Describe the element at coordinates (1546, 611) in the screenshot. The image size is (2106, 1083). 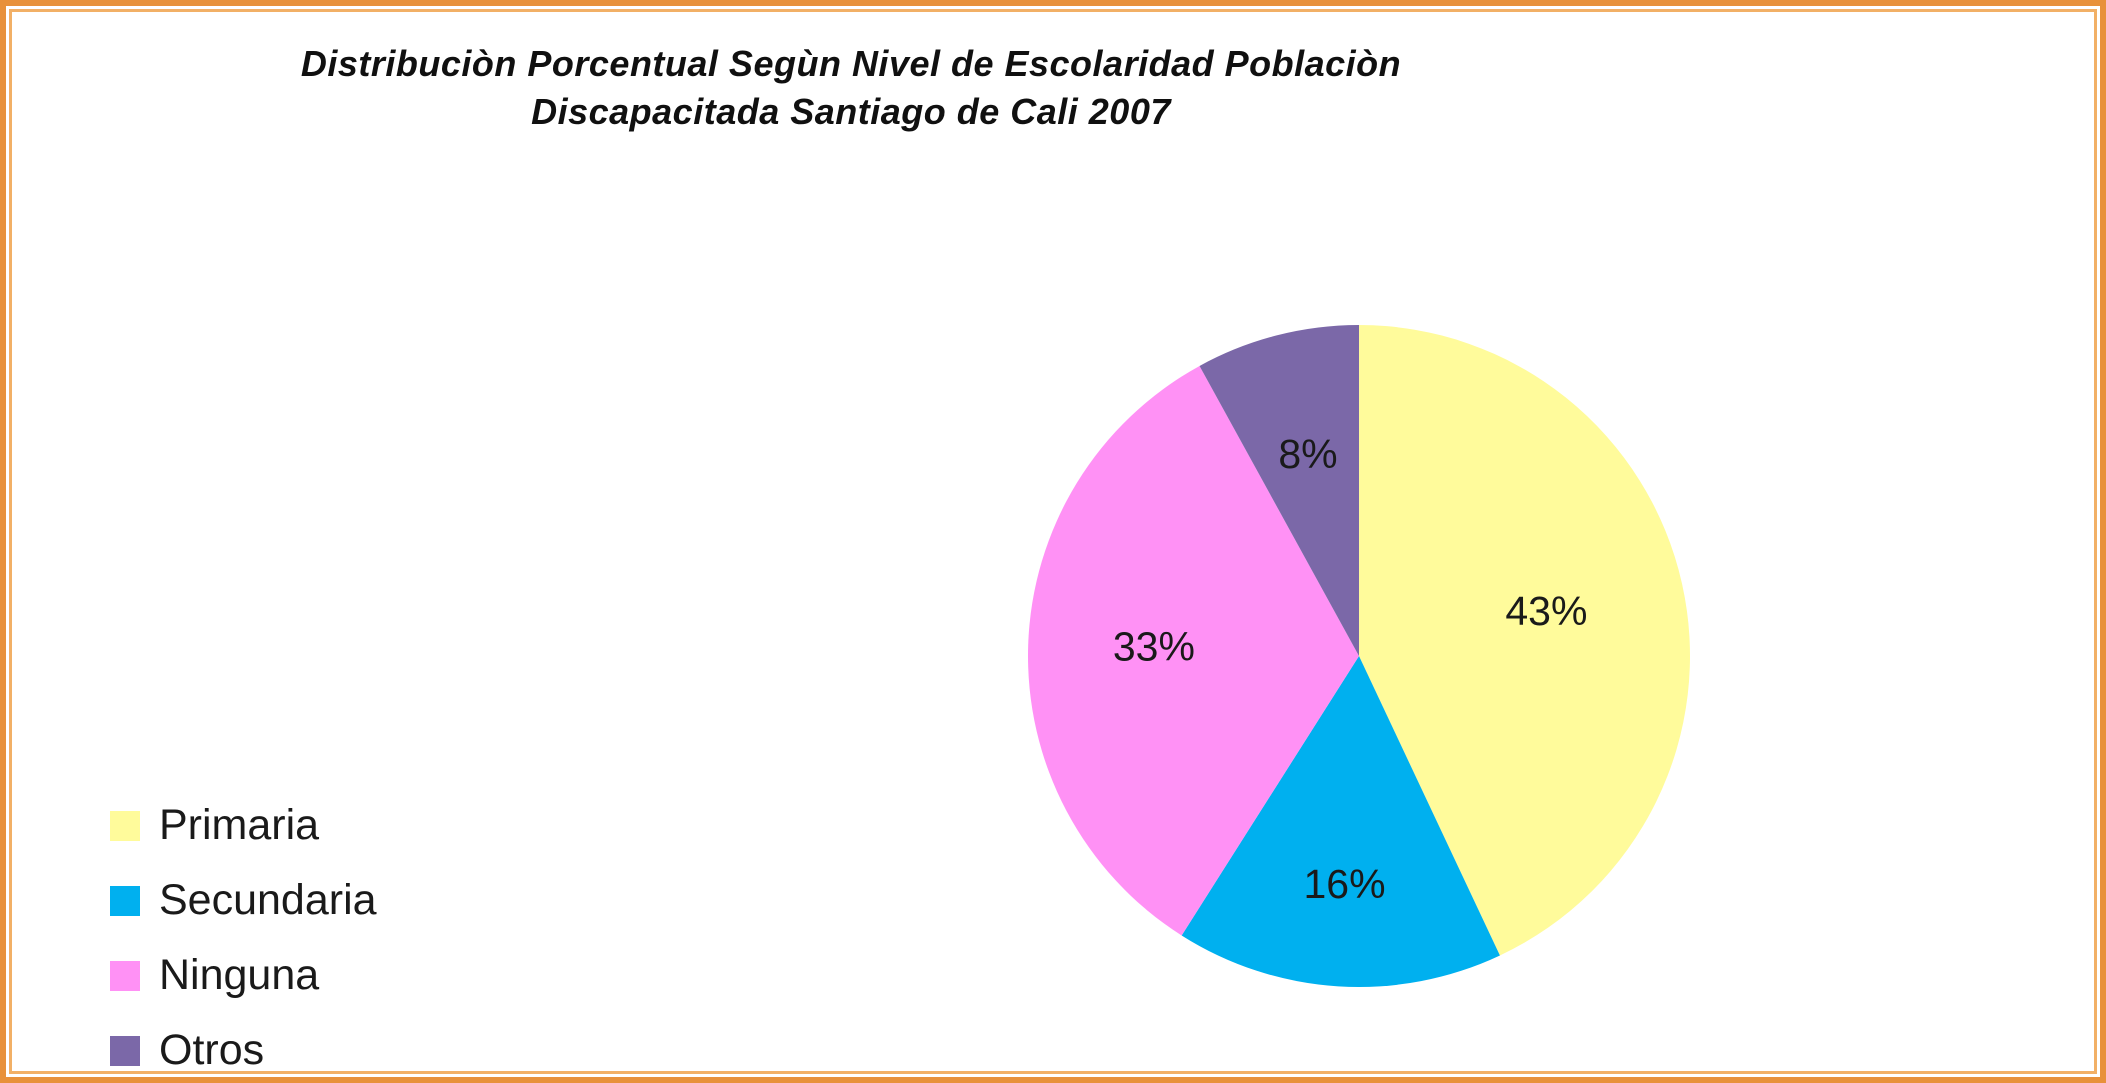
I see `pie-data-label: 43%` at that location.